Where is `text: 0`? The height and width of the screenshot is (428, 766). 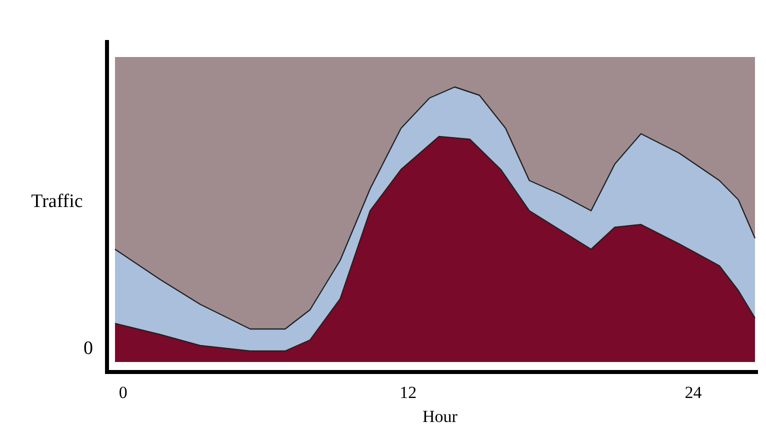
text: 0 is located at coordinates (88, 348).